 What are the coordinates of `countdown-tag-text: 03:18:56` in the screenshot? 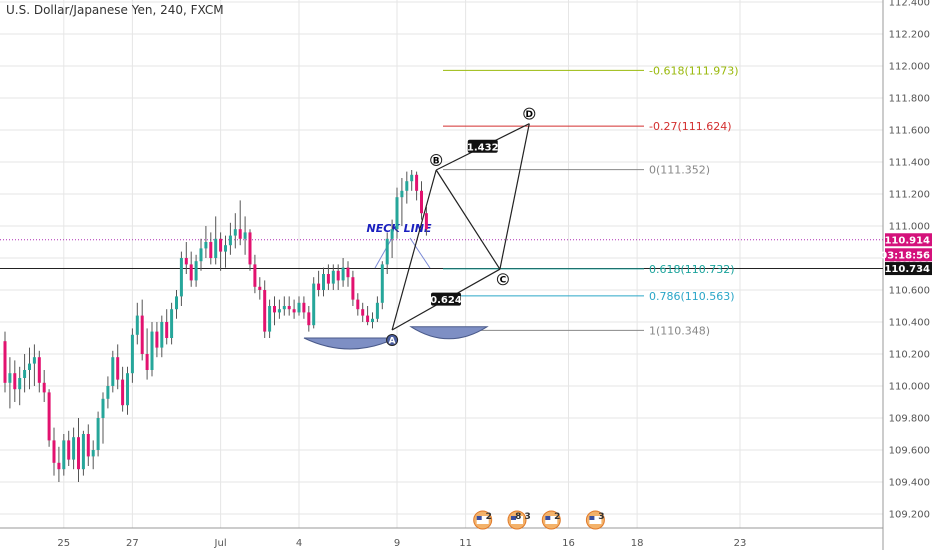 It's located at (905, 255).